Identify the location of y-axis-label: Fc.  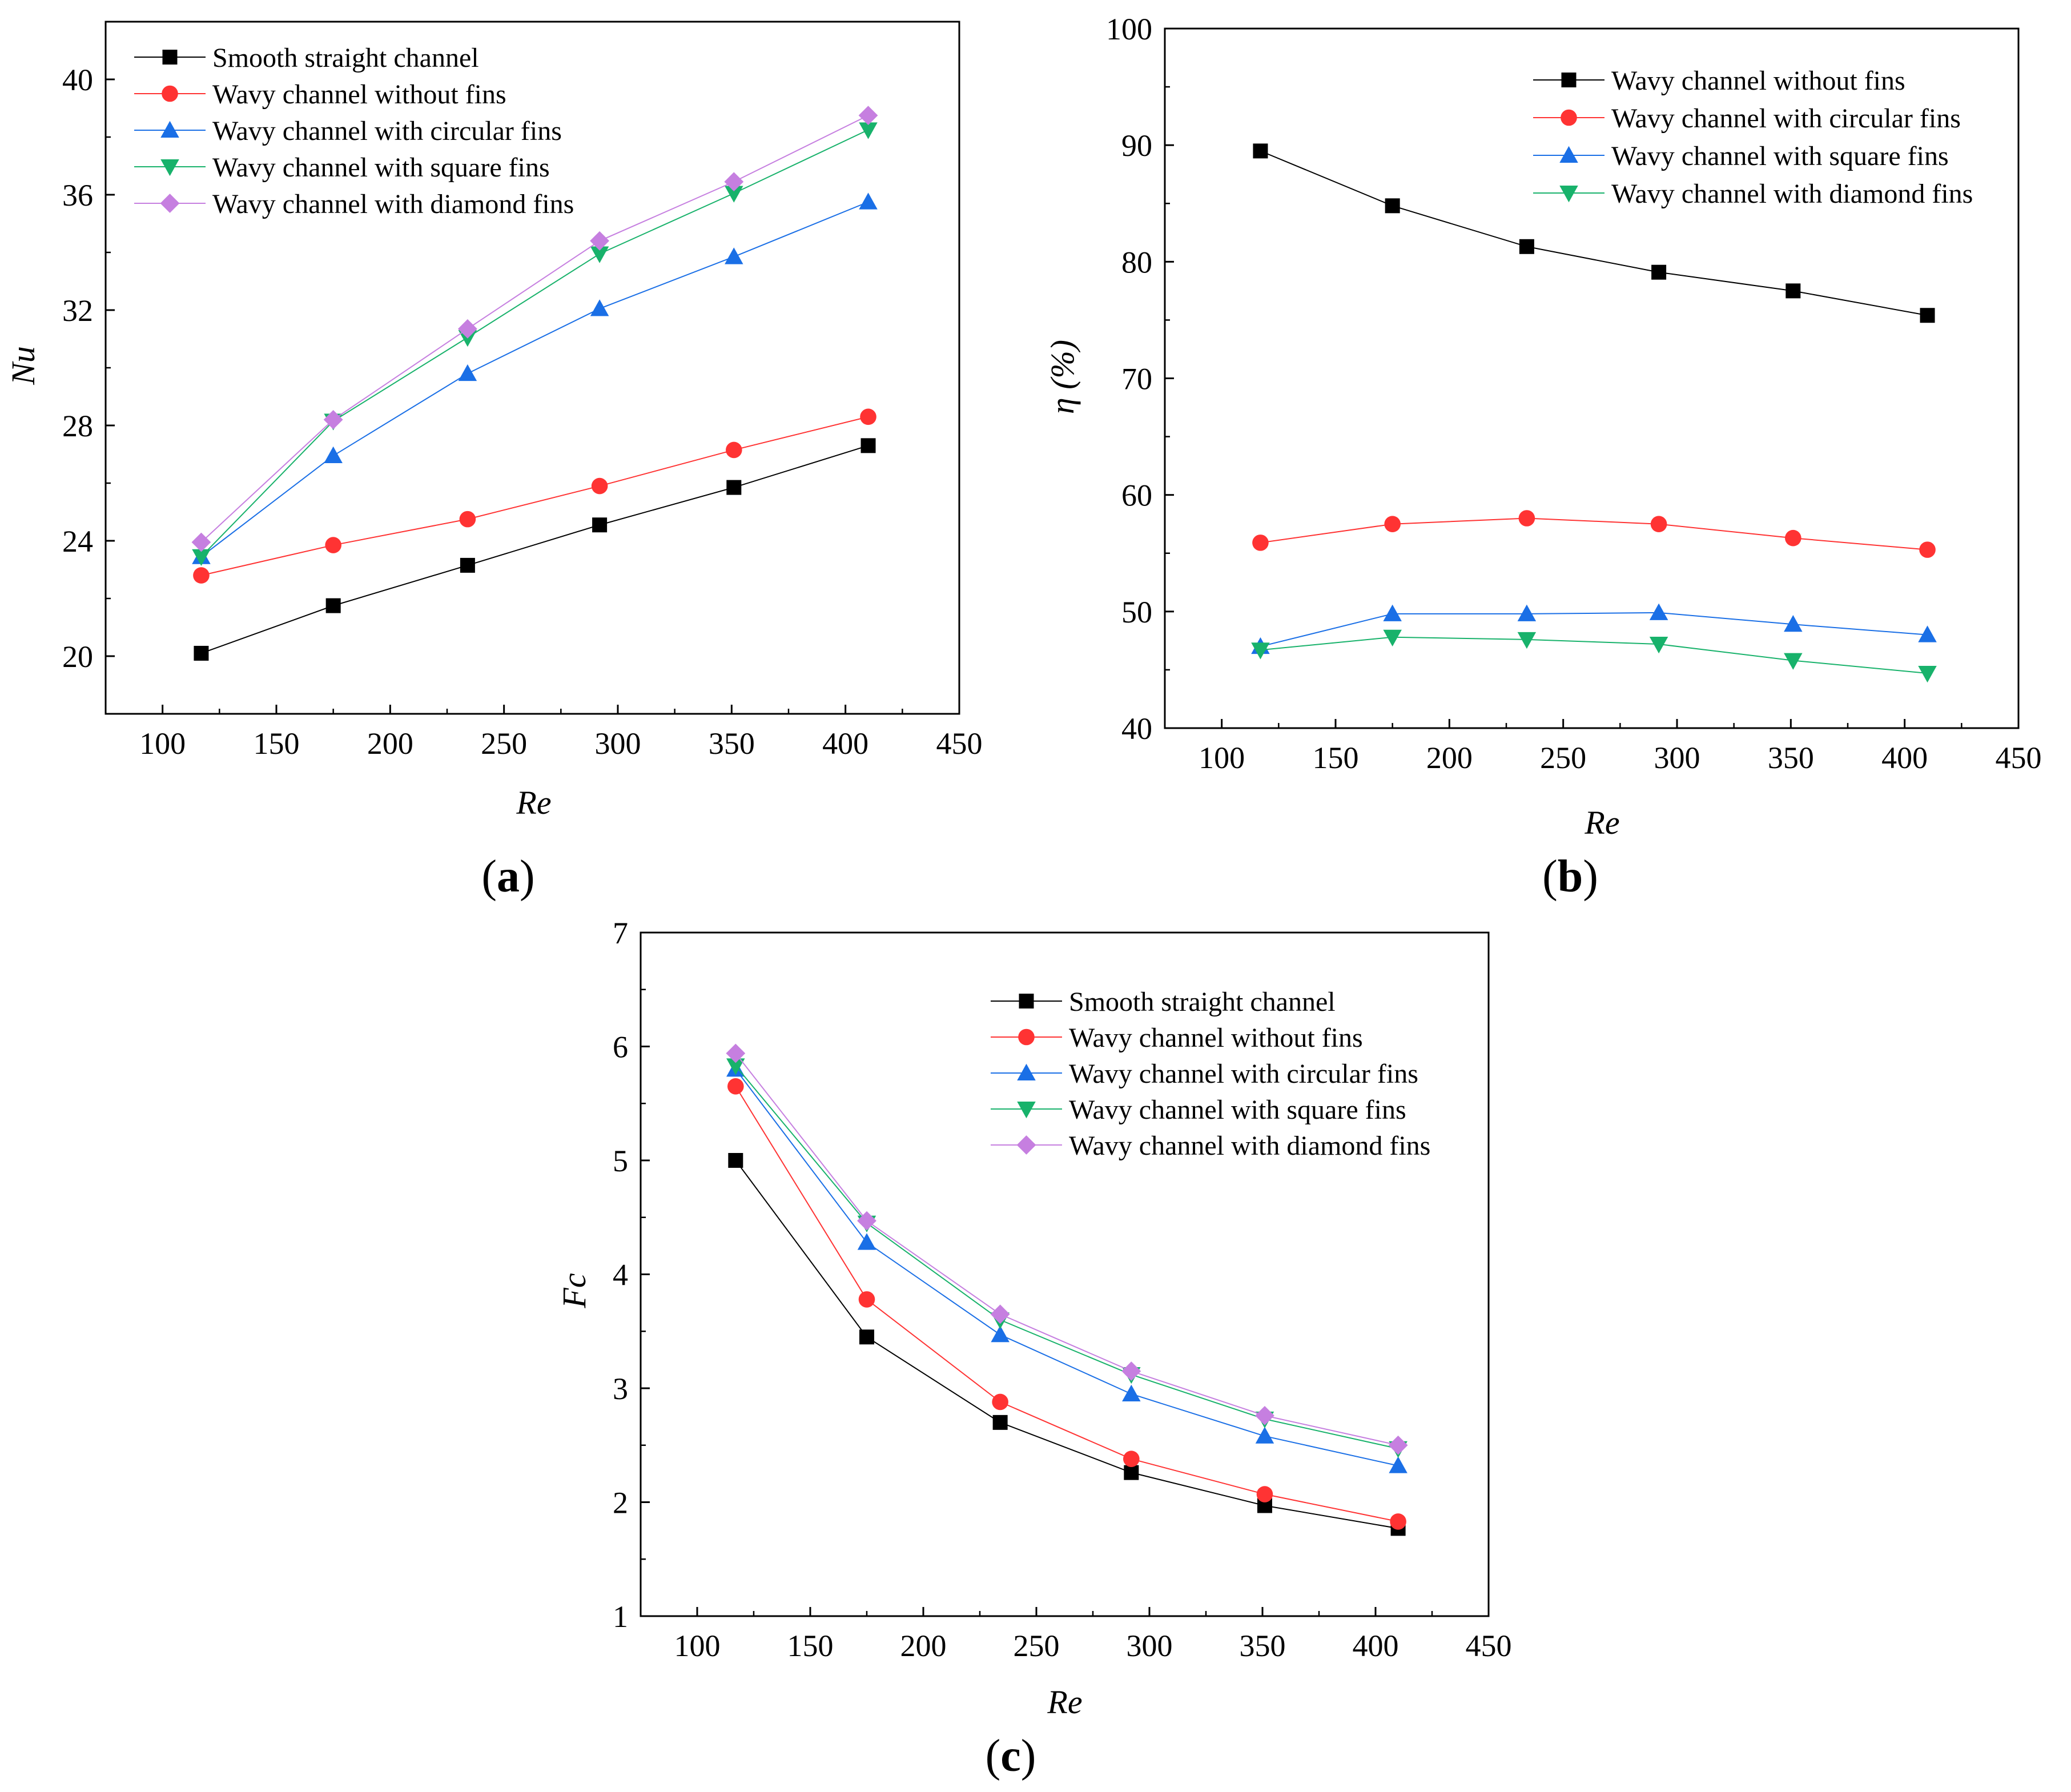
(574, 1291).